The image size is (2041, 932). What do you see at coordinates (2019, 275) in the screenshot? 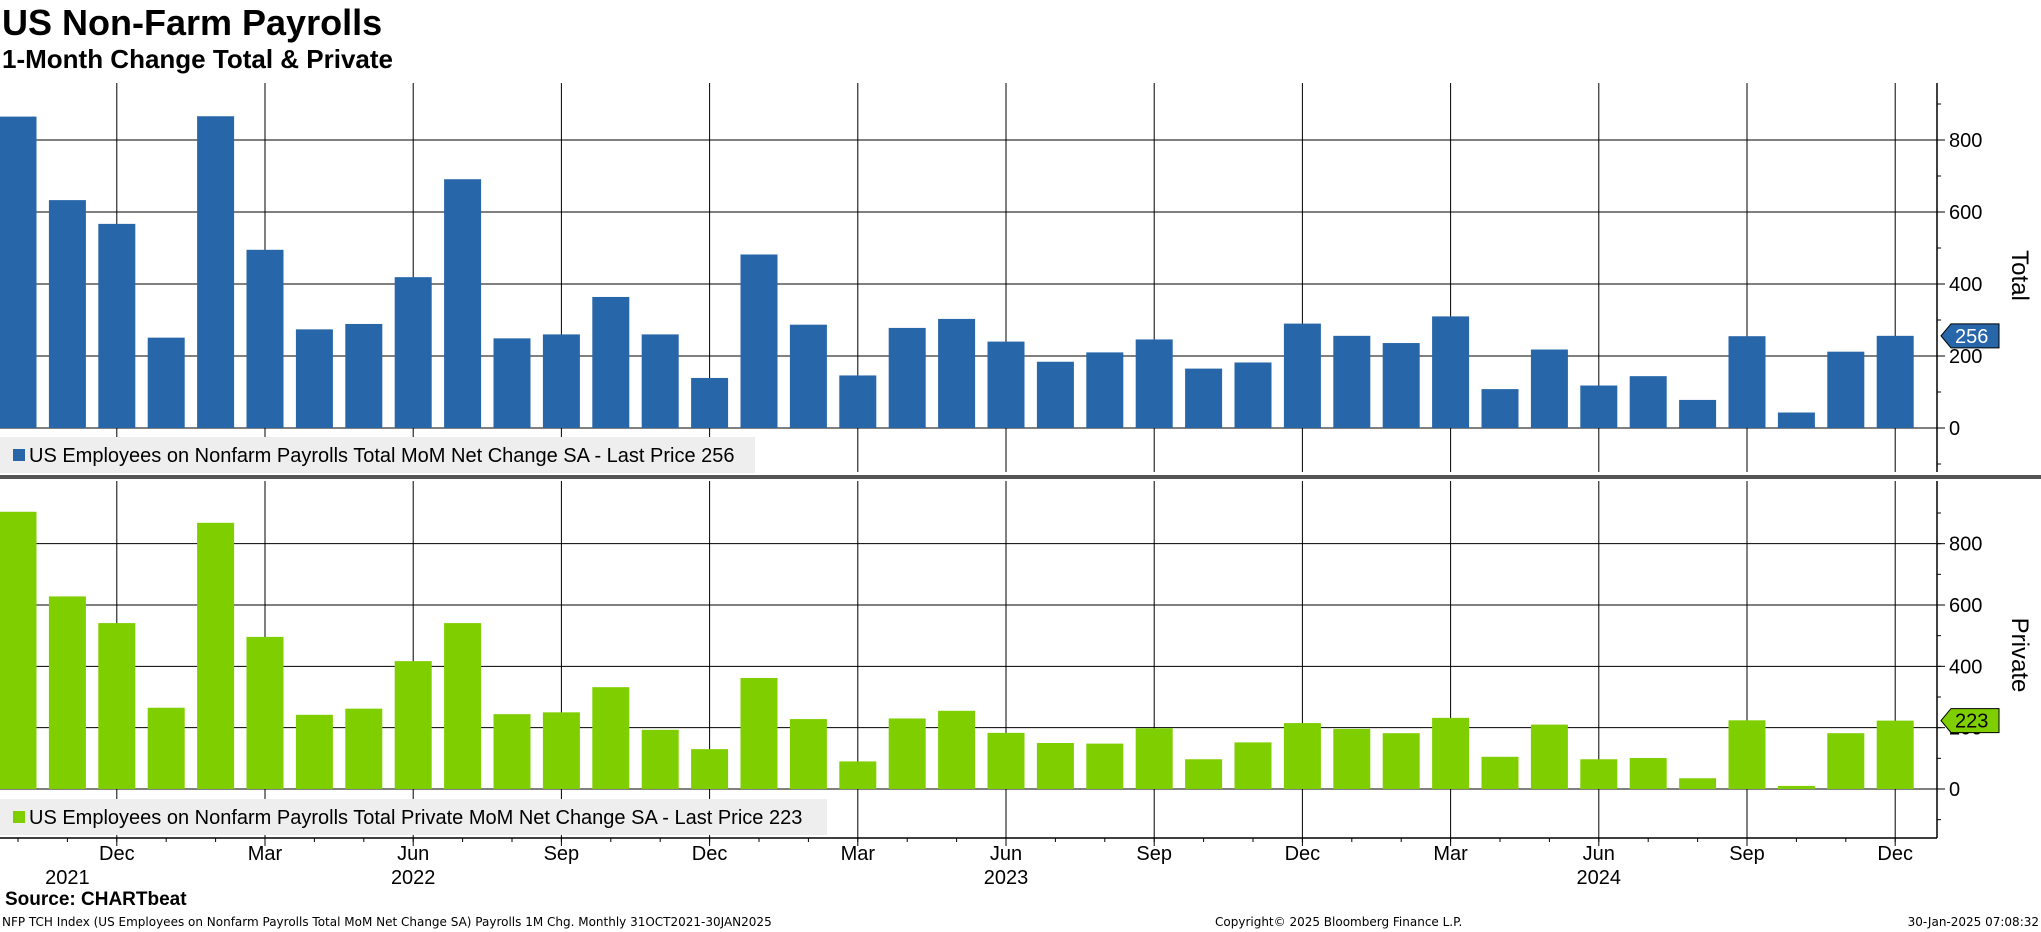
I see `axis-title-total: Total` at bounding box center [2019, 275].